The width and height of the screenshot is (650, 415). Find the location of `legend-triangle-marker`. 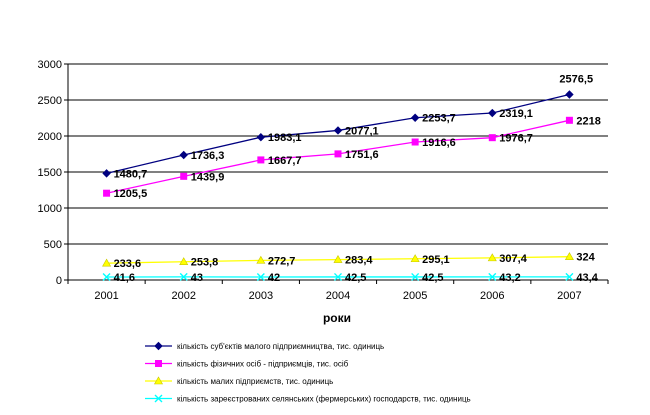

legend-triangle-marker is located at coordinates (158, 380).